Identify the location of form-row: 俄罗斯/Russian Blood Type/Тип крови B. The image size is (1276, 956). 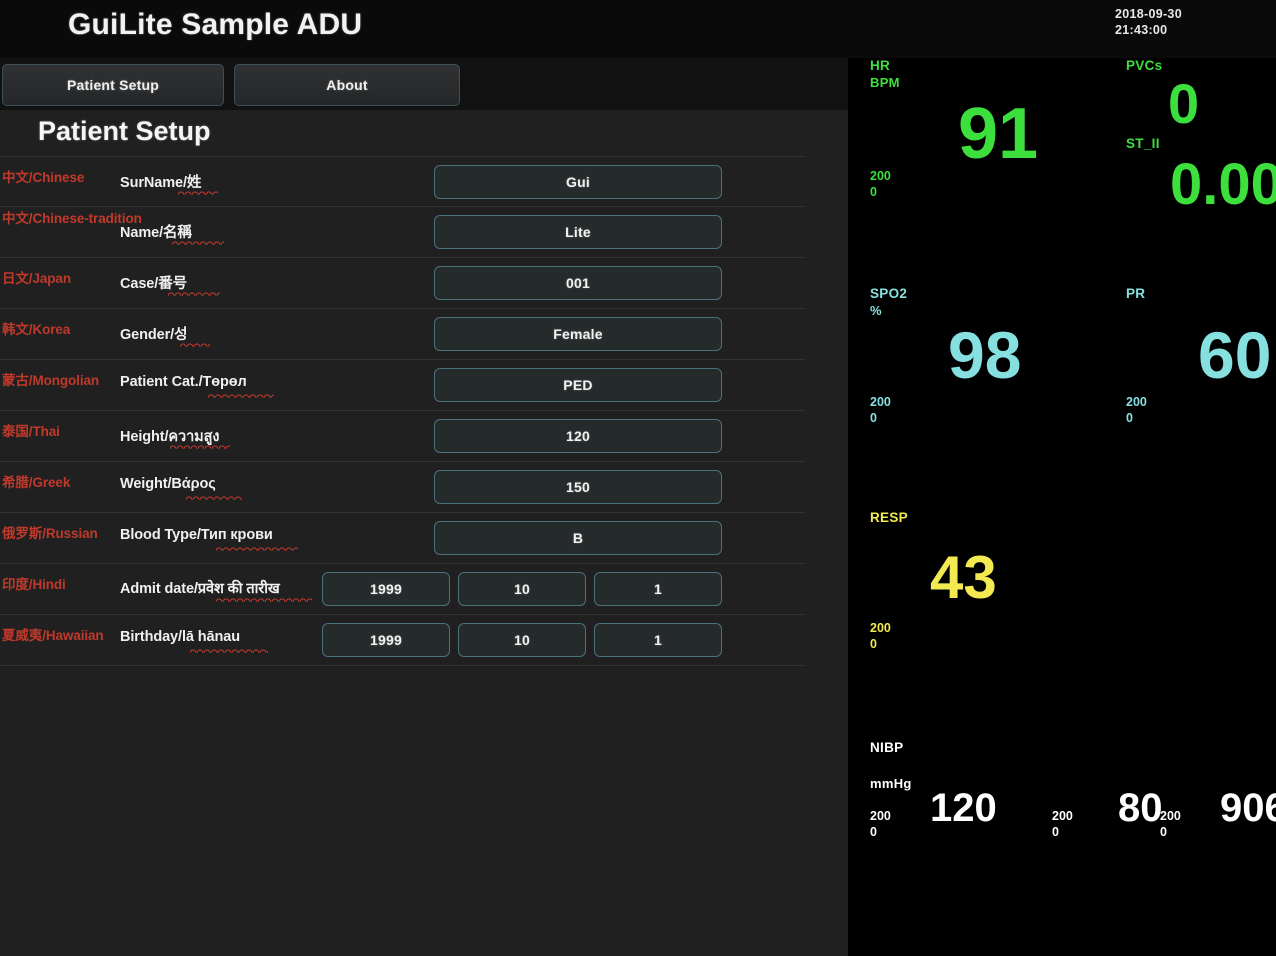
(402, 538).